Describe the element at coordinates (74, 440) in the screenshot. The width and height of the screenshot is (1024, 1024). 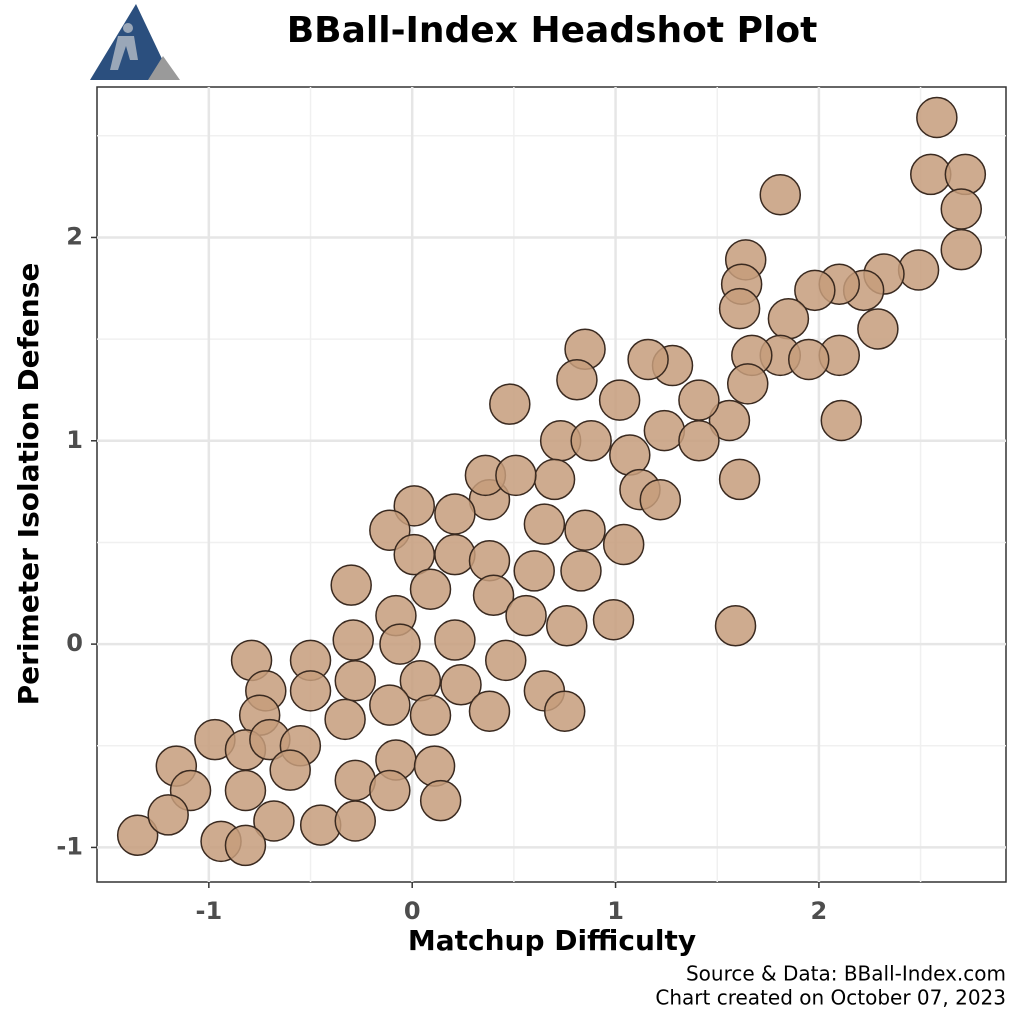
I see `y-tick-label: 1` at that location.